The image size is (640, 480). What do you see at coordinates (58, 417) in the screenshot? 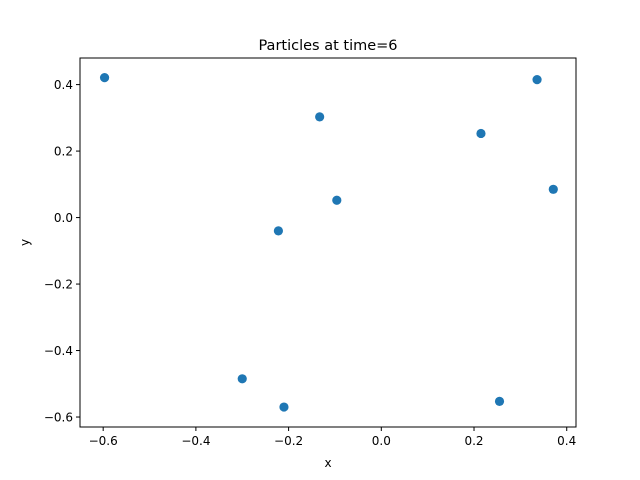
I see `y-tick-label: −0.6` at bounding box center [58, 417].